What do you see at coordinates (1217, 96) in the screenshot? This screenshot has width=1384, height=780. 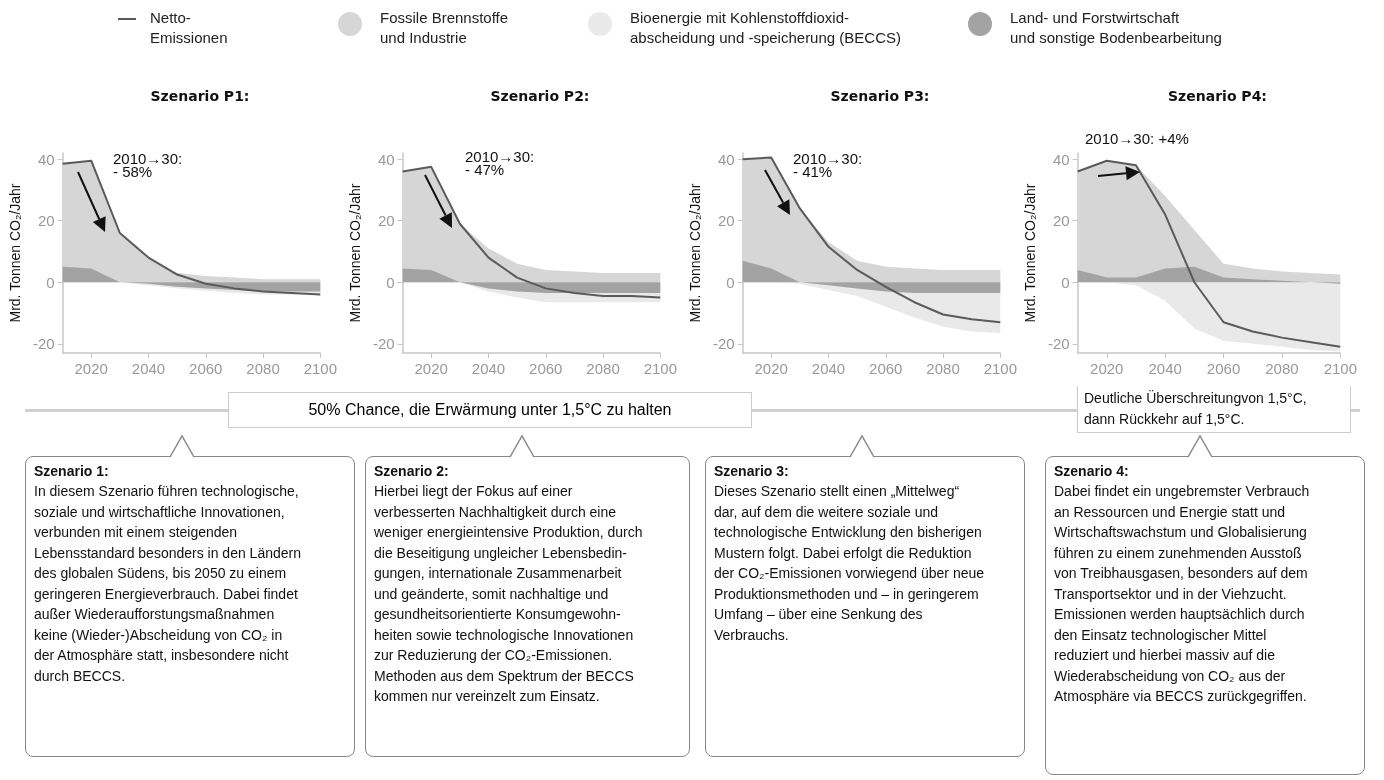 I see `chart-title: Szenario P4:` at bounding box center [1217, 96].